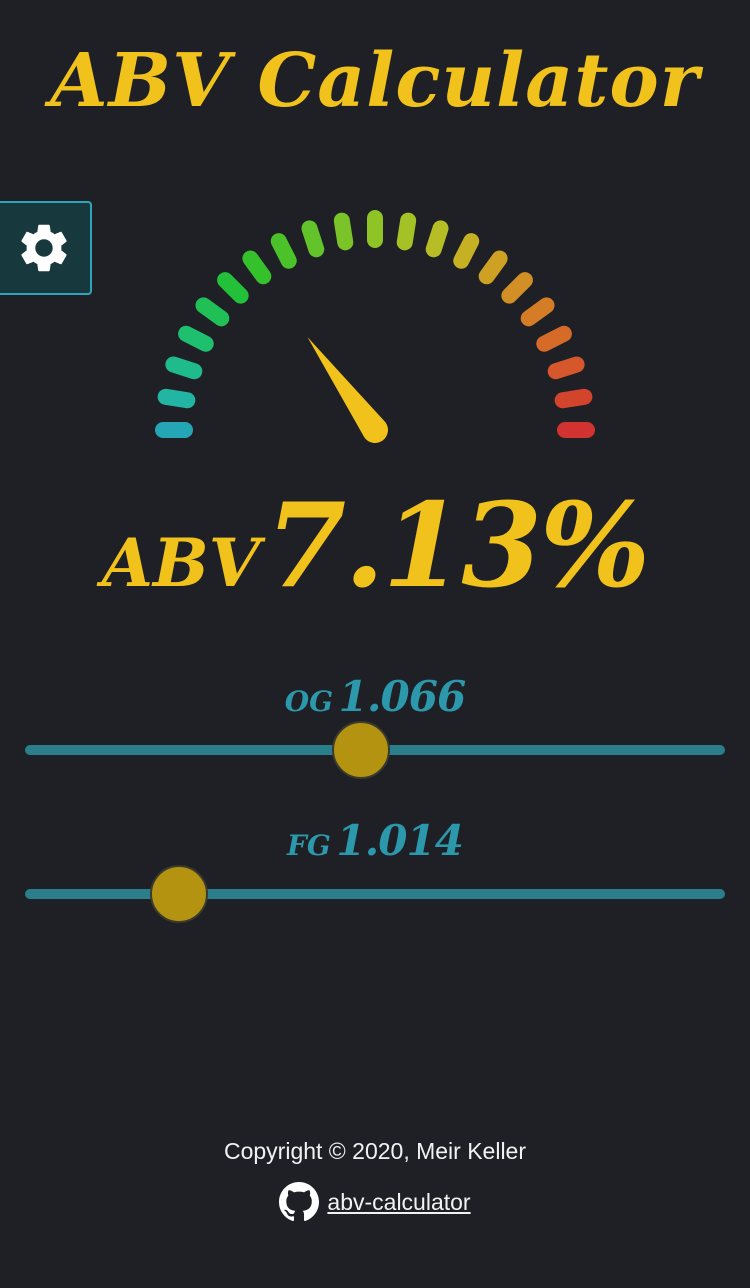  Describe the element at coordinates (179, 894) in the screenshot. I see `fg-slider-thumb` at that location.